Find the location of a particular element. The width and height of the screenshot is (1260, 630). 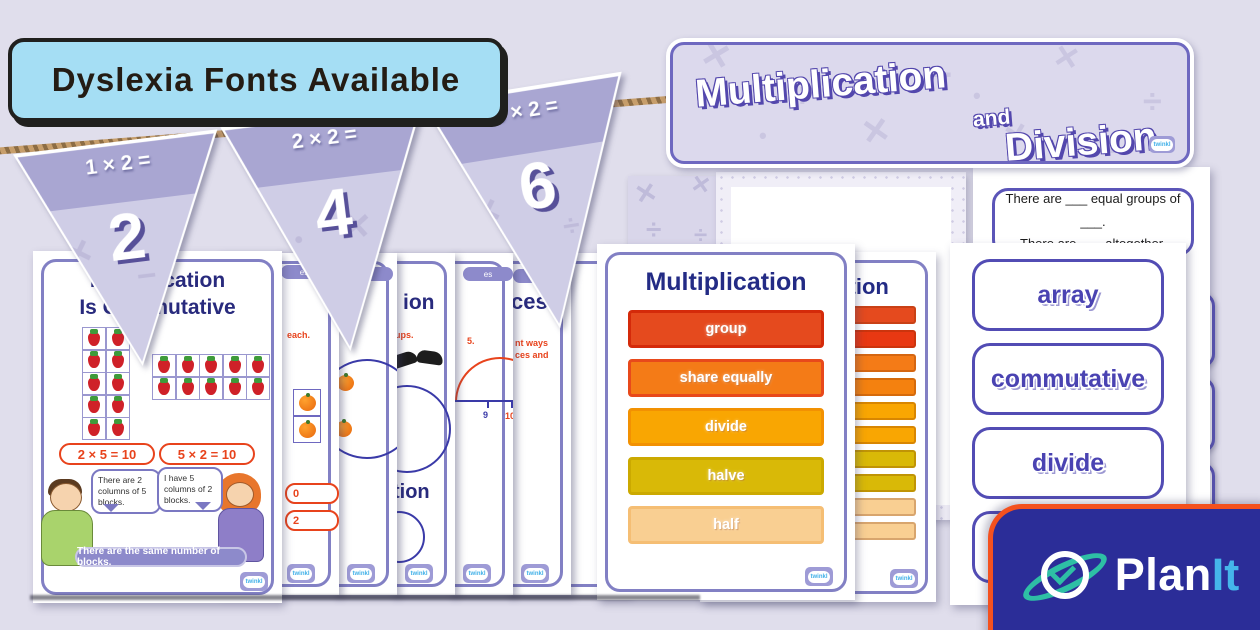

equation-pill: 5 × 2 = 10 is located at coordinates (207, 454).